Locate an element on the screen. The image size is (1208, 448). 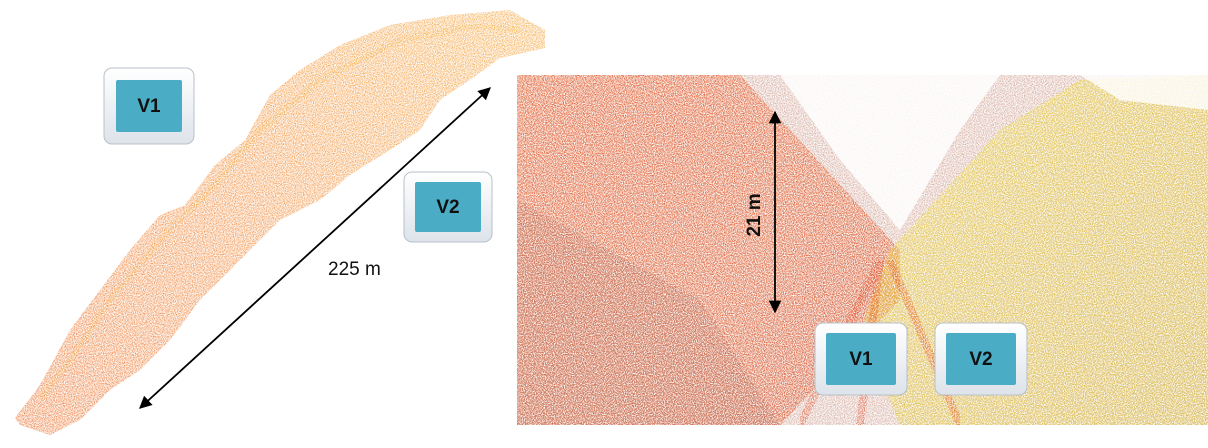
height-label: 21 m is located at coordinates (754, 214).